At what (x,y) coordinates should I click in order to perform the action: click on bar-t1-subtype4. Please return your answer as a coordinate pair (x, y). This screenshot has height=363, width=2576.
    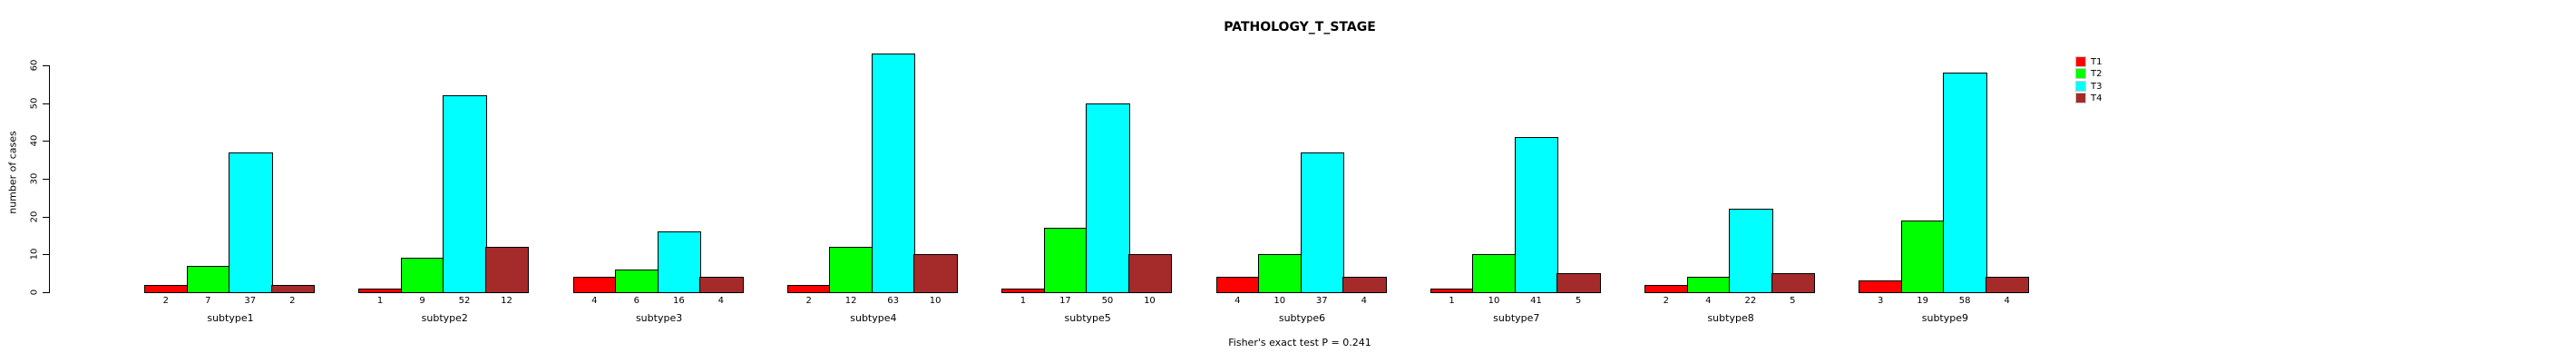
    Looking at the image, I should click on (809, 289).